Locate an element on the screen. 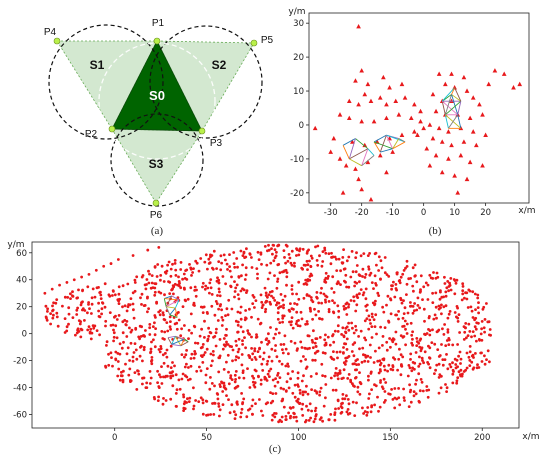  x-tick-label-b: -30 is located at coordinates (331, 213).